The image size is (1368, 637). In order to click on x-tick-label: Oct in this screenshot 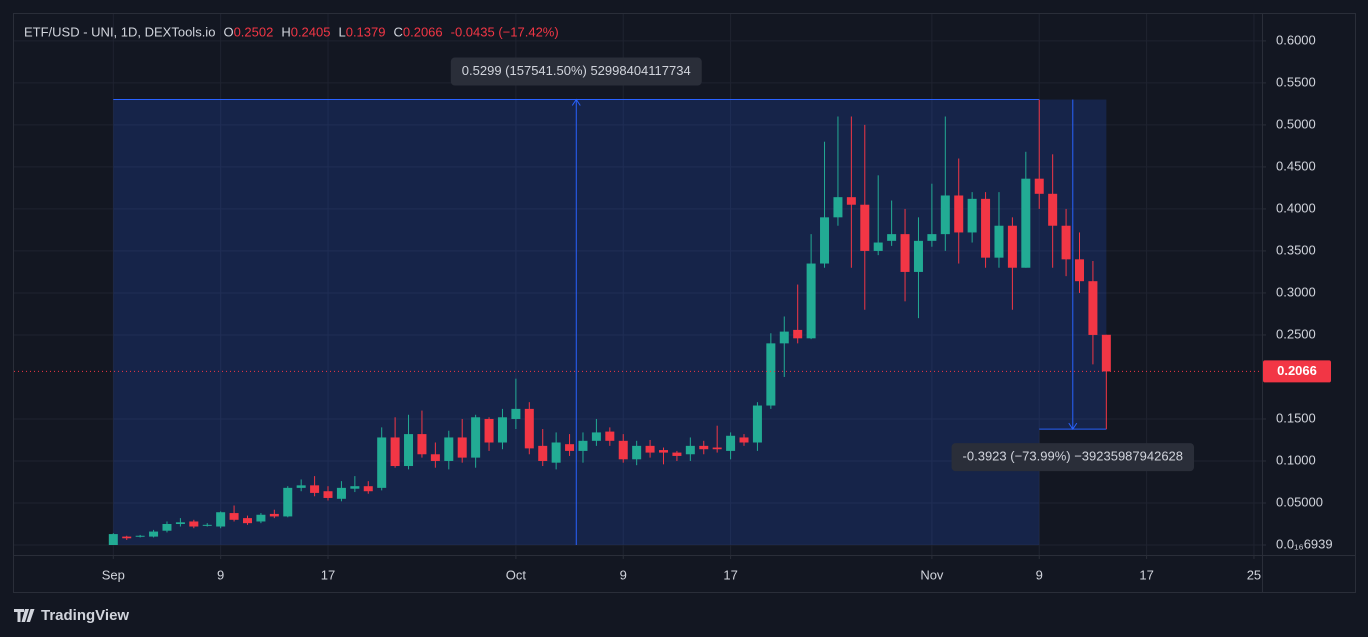, I will do `click(516, 574)`.